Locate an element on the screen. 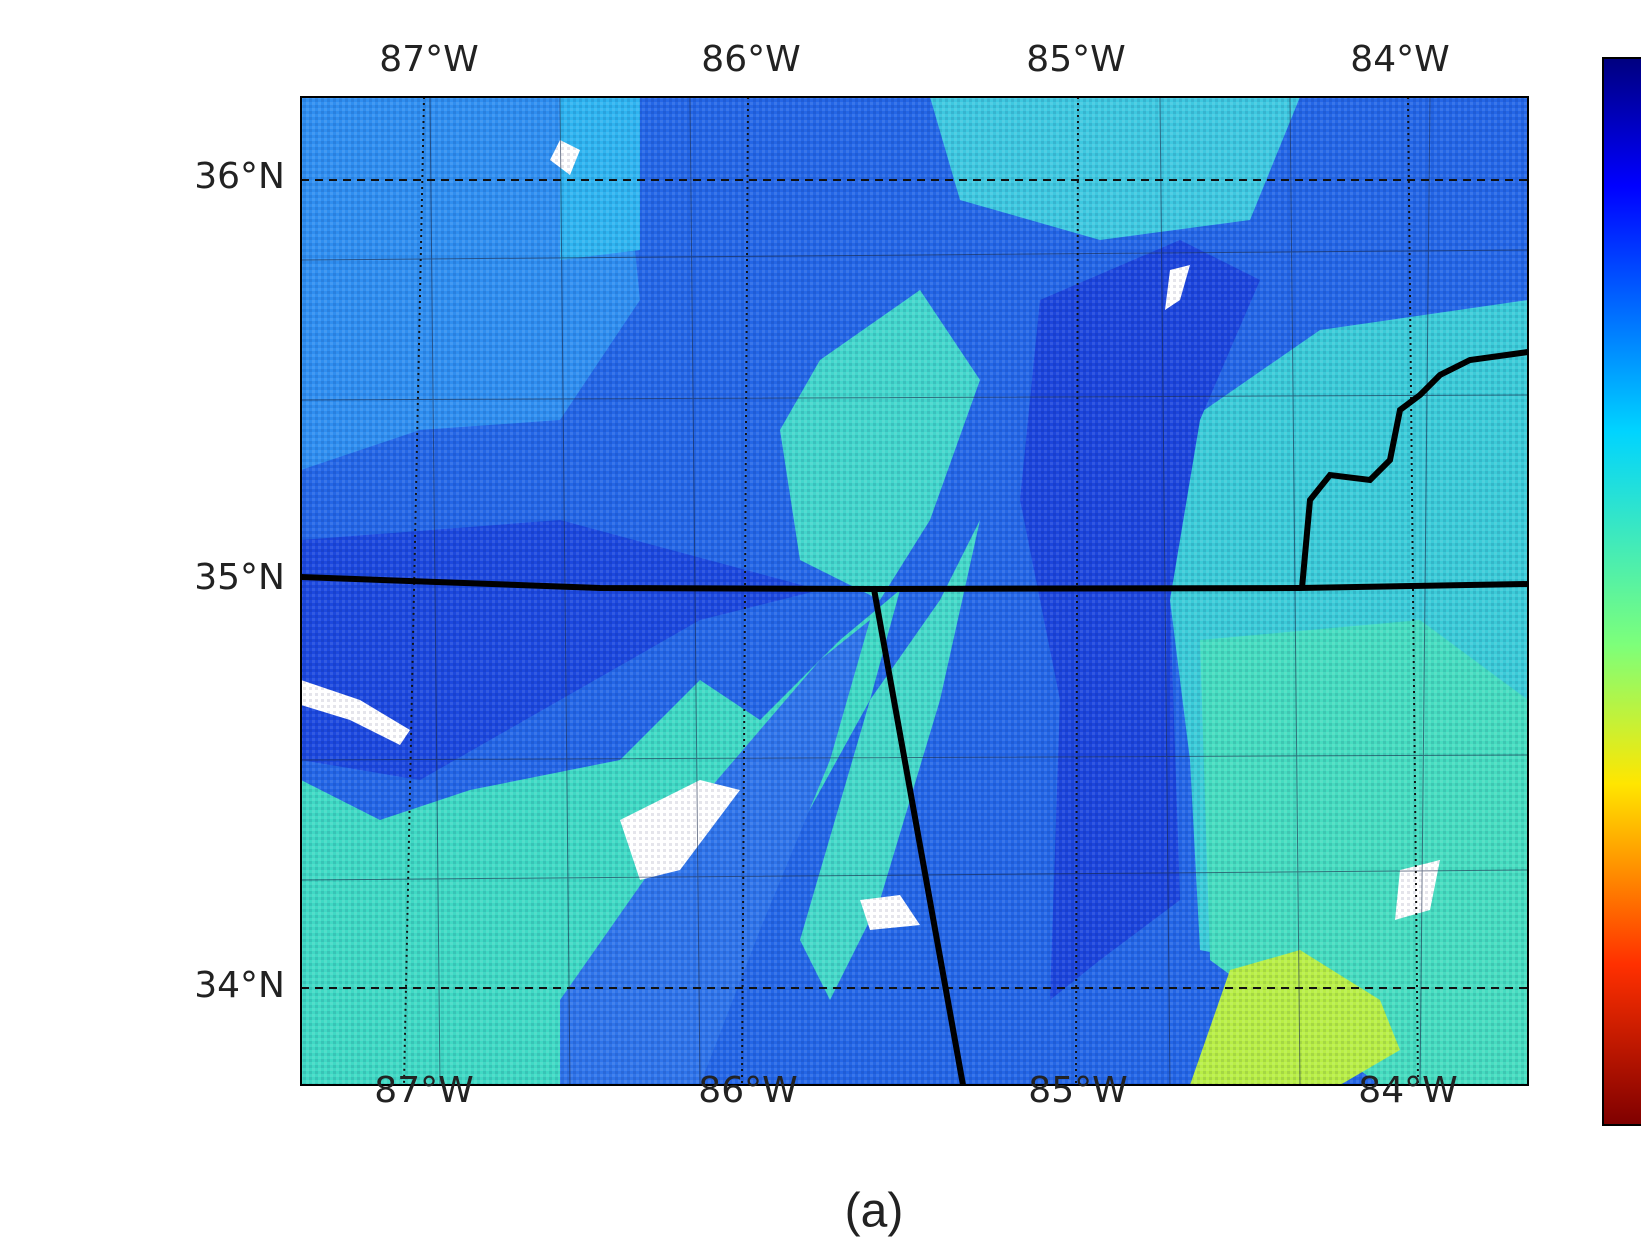  lon-label-bottom: 85°W is located at coordinates (1077, 1090).